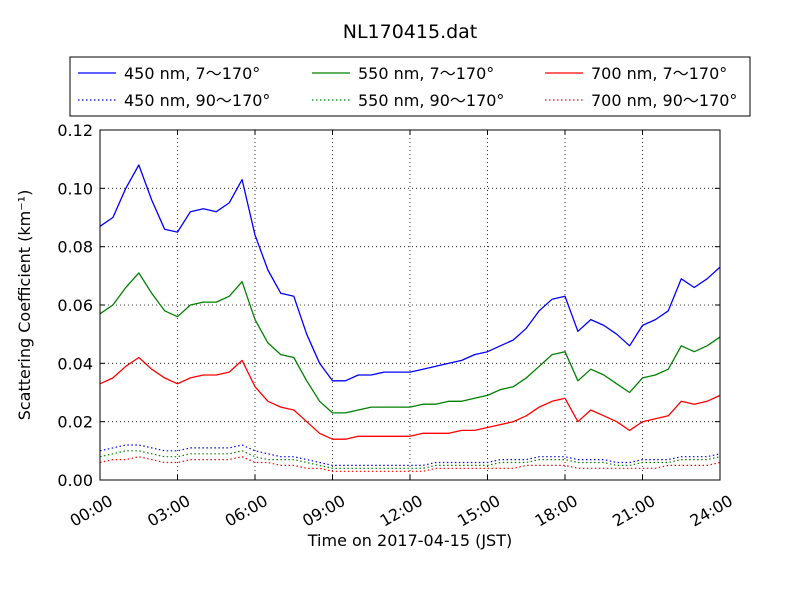 The height and width of the screenshot is (604, 800). Describe the element at coordinates (556, 511) in the screenshot. I see `x-tick-label: 18:00` at that location.